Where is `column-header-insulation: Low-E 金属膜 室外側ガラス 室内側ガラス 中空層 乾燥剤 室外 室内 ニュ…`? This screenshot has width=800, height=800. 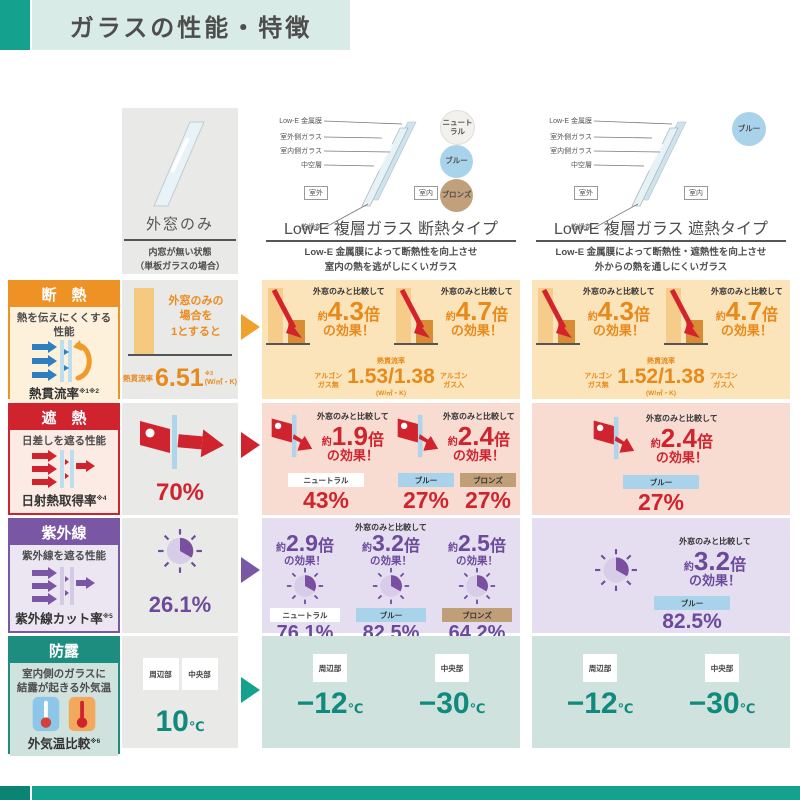 column-header-insulation: Low-E 金属膜 室外側ガラス 室内側ガラス 中空層 乾燥剤 室外 室内 ニュ… is located at coordinates (391, 191).